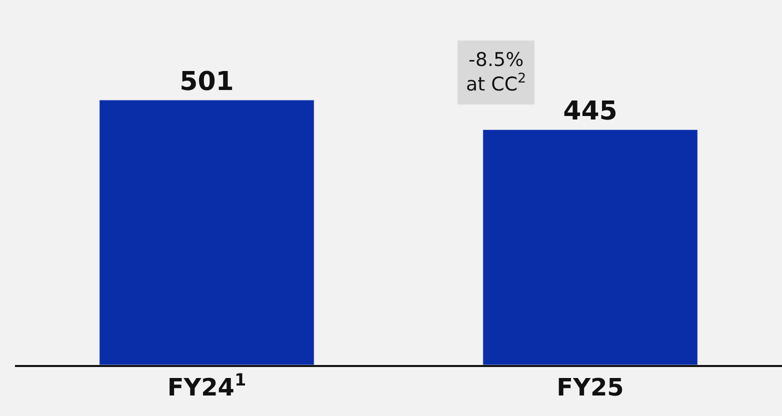 This screenshot has height=416, width=782. Describe the element at coordinates (590, 111) in the screenshot. I see `data-label: 445` at that location.